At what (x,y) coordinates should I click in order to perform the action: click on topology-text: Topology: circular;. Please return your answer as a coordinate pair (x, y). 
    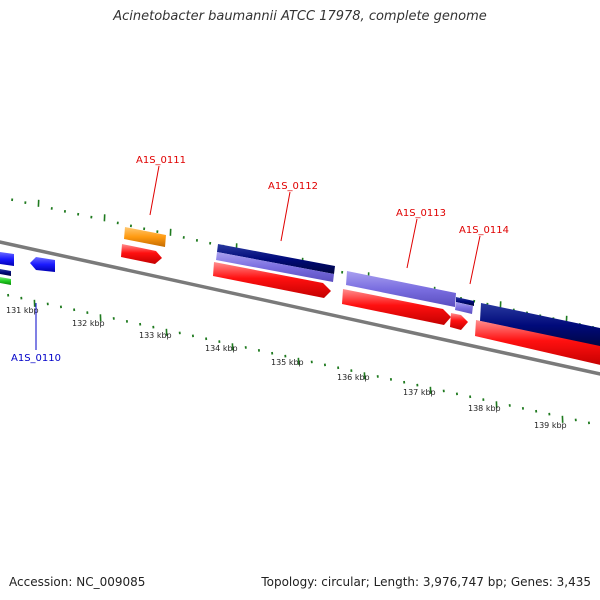
    Looking at the image, I should click on (315, 582).